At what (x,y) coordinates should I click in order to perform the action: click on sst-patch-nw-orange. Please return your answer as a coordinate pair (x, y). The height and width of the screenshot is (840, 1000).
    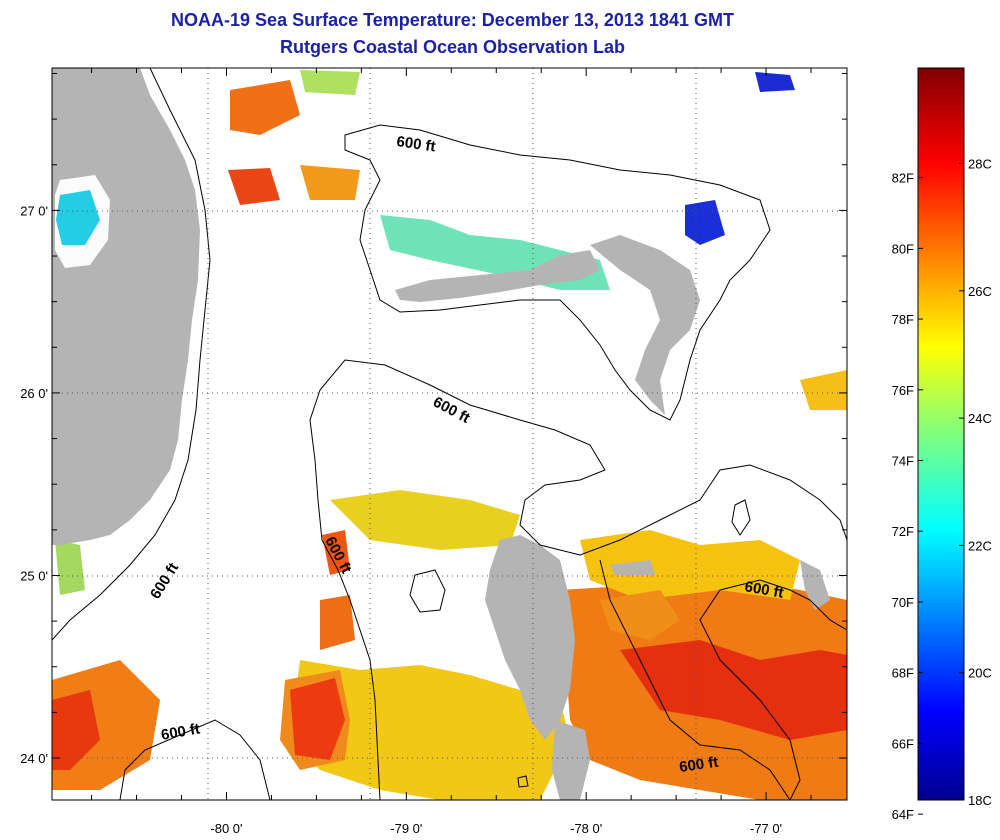
    Looking at the image, I should click on (265, 107).